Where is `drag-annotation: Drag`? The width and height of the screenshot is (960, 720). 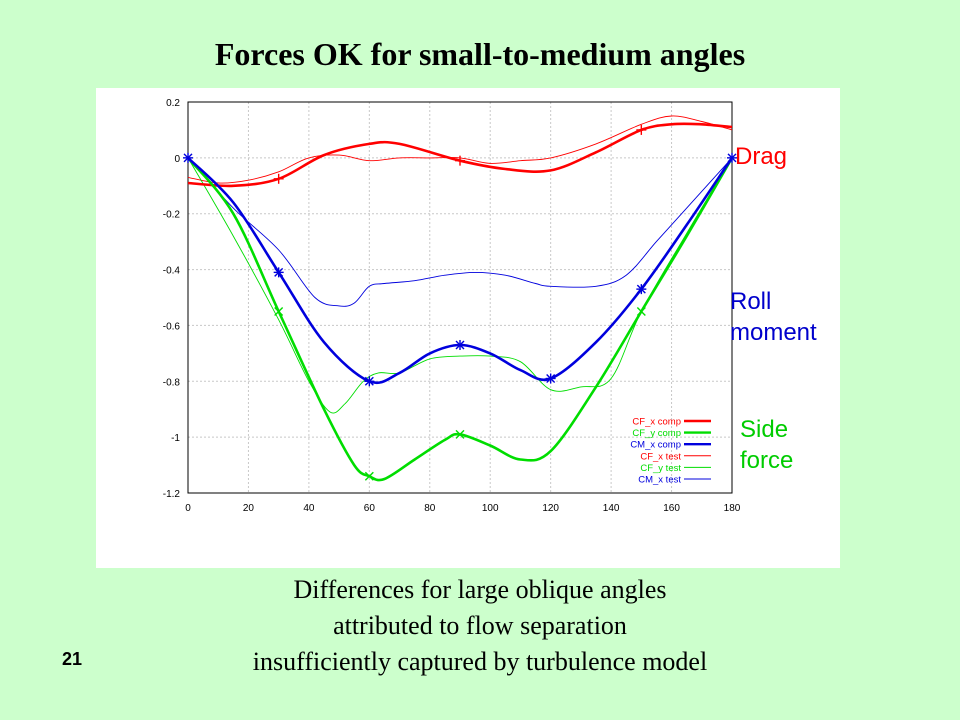 drag-annotation: Drag is located at coordinates (761, 156).